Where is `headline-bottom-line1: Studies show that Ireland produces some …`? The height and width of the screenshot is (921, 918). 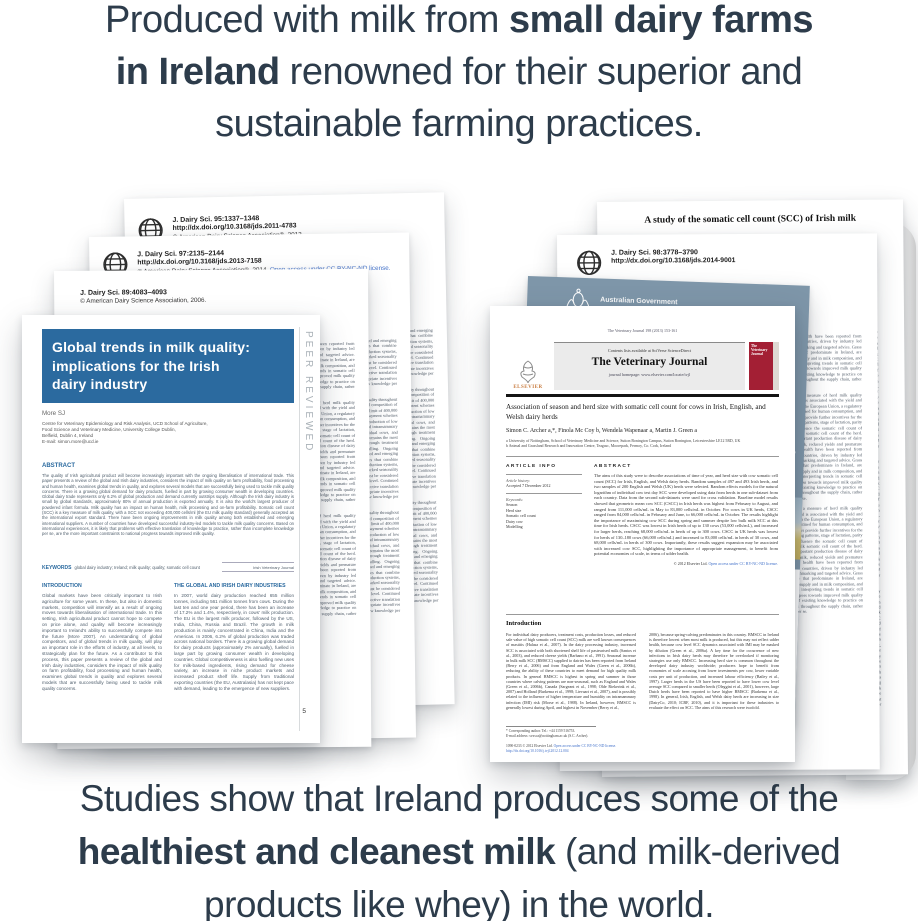
headline-bottom-line1: Studies show that Ireland produces some … is located at coordinates (459, 798).